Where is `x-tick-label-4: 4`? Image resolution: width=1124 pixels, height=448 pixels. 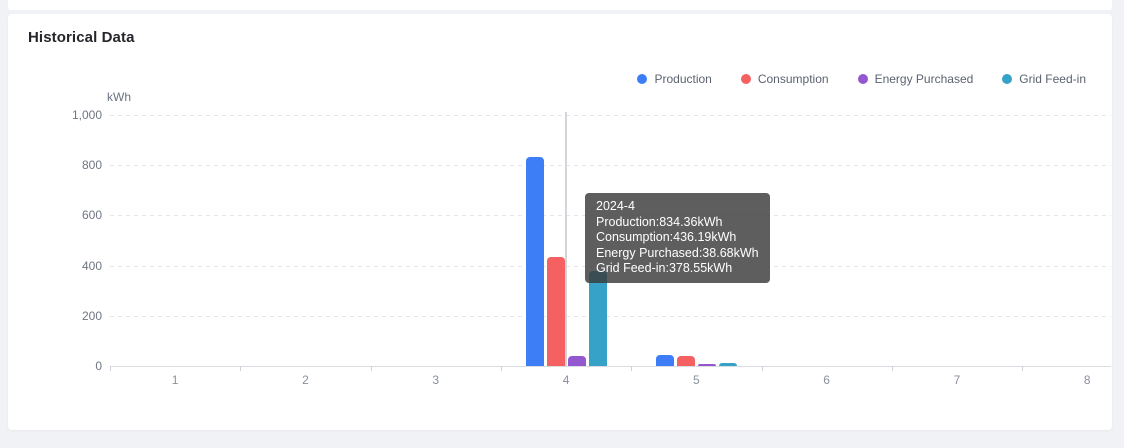
x-tick-label-4: 4 is located at coordinates (566, 380).